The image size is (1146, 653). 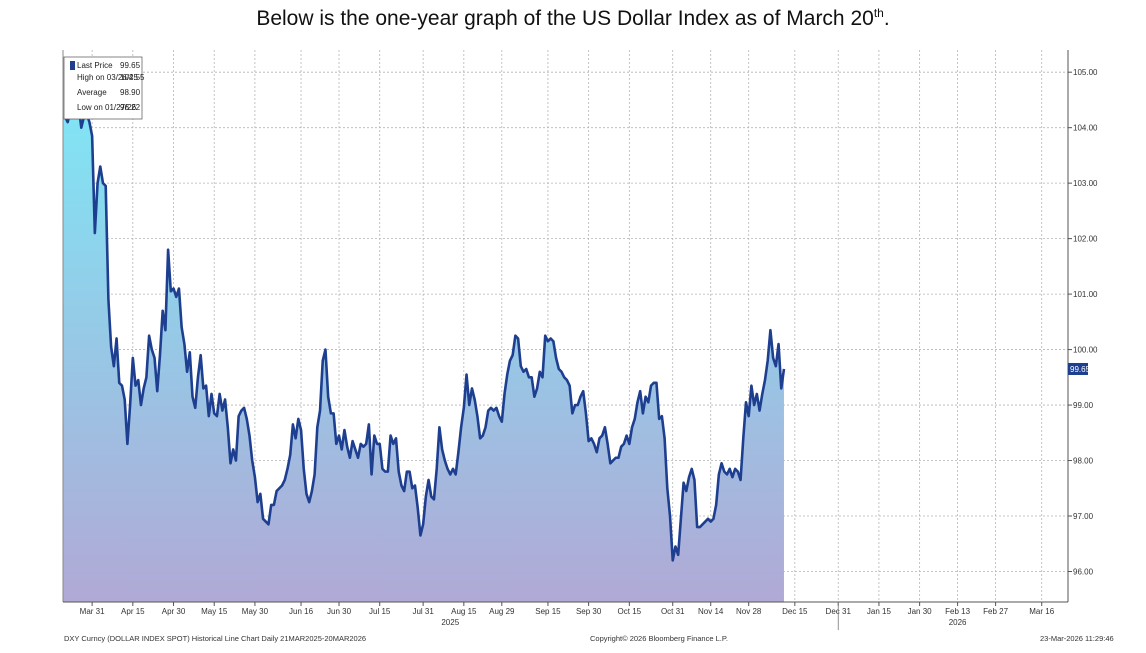 I want to click on footer-copyright: Copyright© 2026 Bloomberg Finance L.P., so click(x=659, y=638).